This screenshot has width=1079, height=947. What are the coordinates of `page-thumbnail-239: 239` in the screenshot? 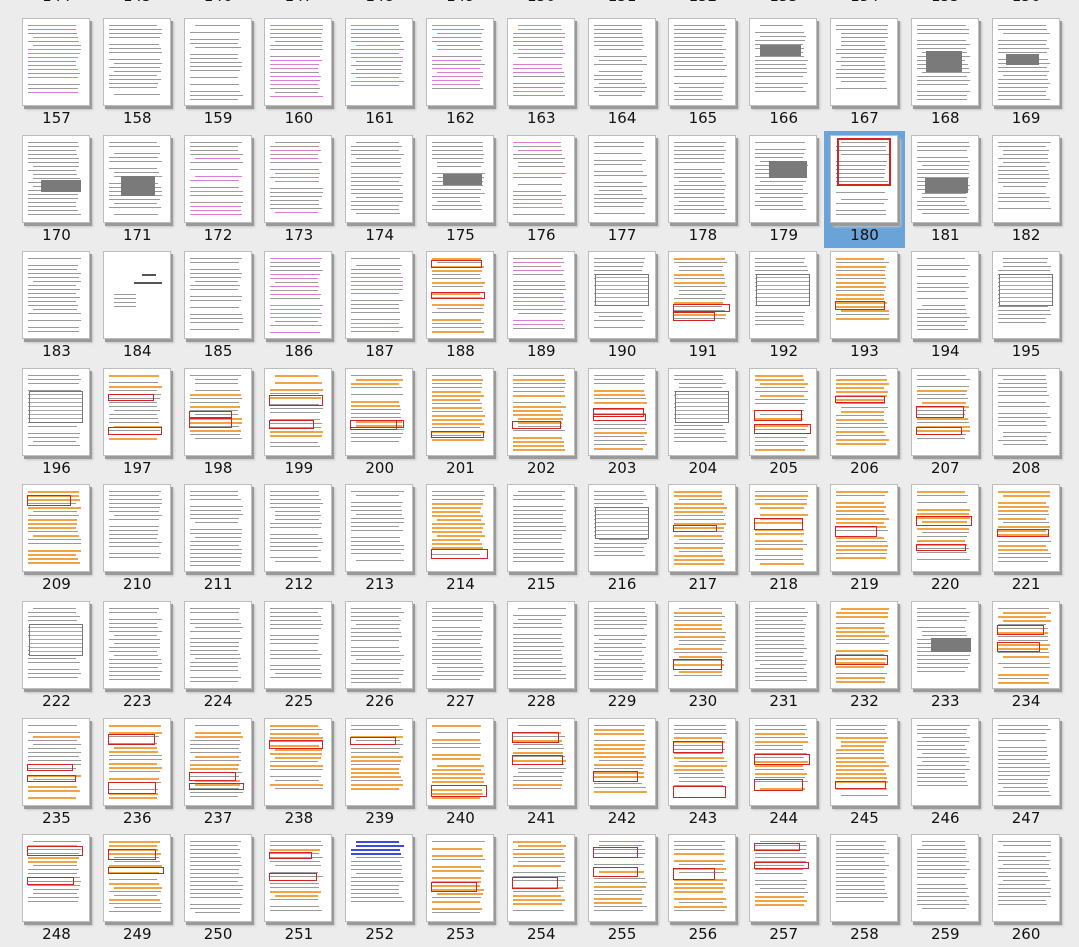 It's located at (379, 772).